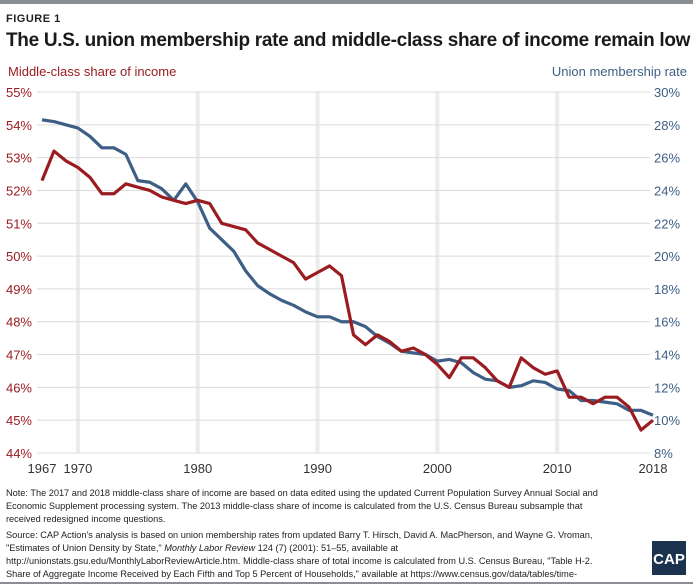 The height and width of the screenshot is (584, 693). What do you see at coordinates (19, 125) in the screenshot?
I see `left-tick-label: 54%` at bounding box center [19, 125].